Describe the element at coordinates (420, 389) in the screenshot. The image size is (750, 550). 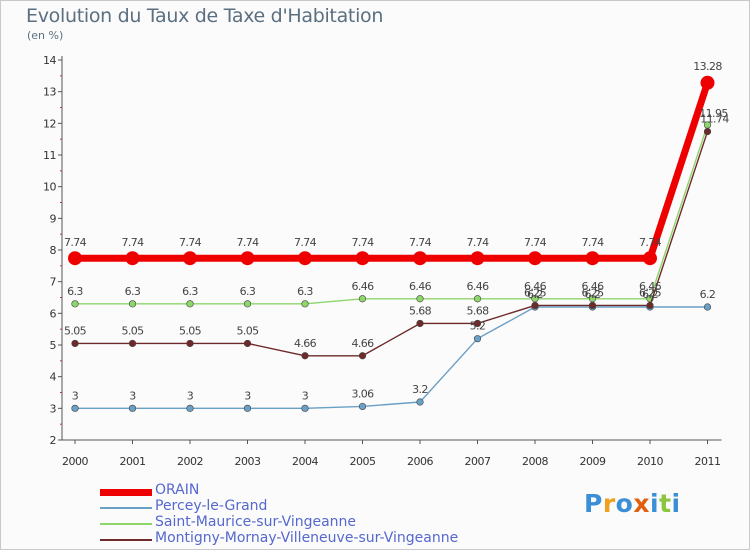
I see `data-label-percey-le-grand: 3.2` at that location.